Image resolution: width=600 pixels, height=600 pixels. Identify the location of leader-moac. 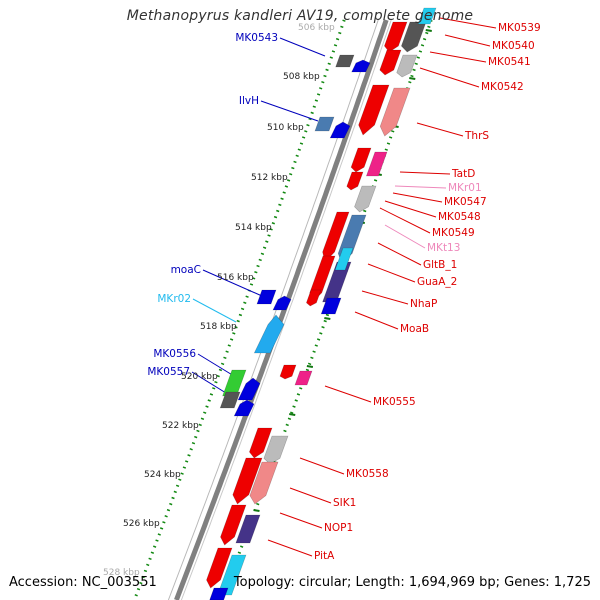
(232, 283).